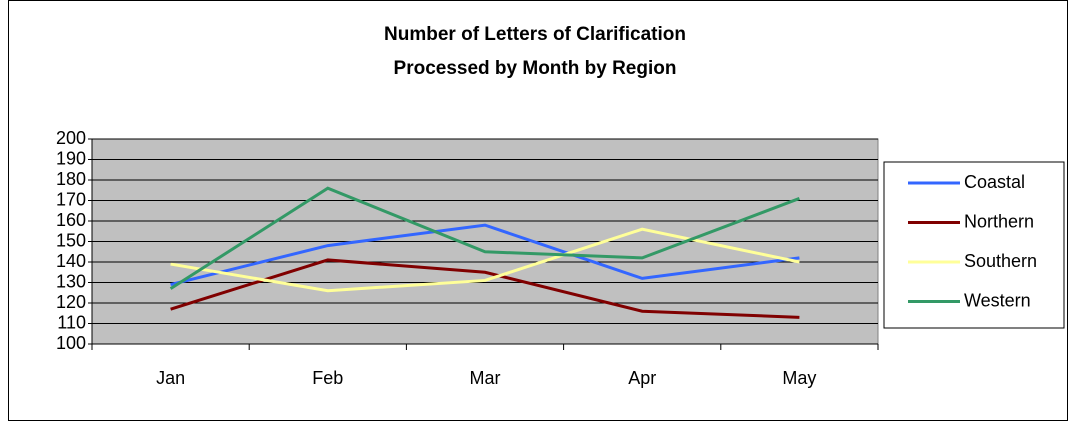  Describe the element at coordinates (485, 378) in the screenshot. I see `x-tick-label: Mar` at that location.